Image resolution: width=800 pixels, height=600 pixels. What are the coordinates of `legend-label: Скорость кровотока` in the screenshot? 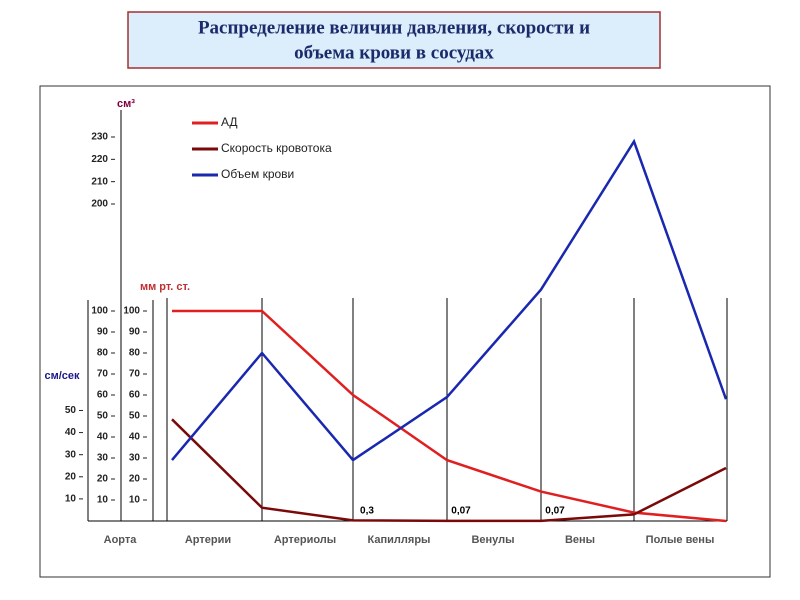 It's located at (276, 148).